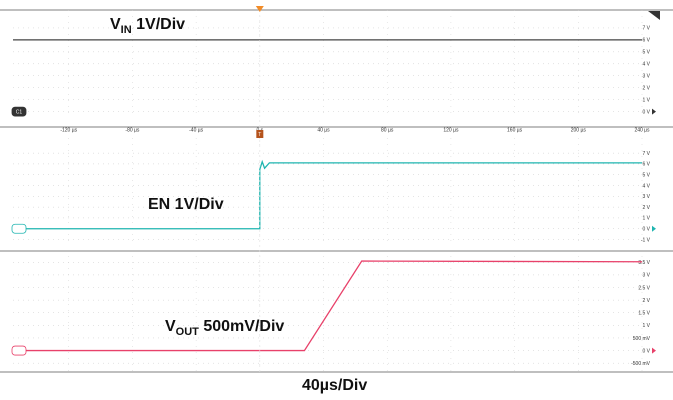  Describe the element at coordinates (335, 385) in the screenshot. I see `time-per-div-label: 40µs/Div` at that location.